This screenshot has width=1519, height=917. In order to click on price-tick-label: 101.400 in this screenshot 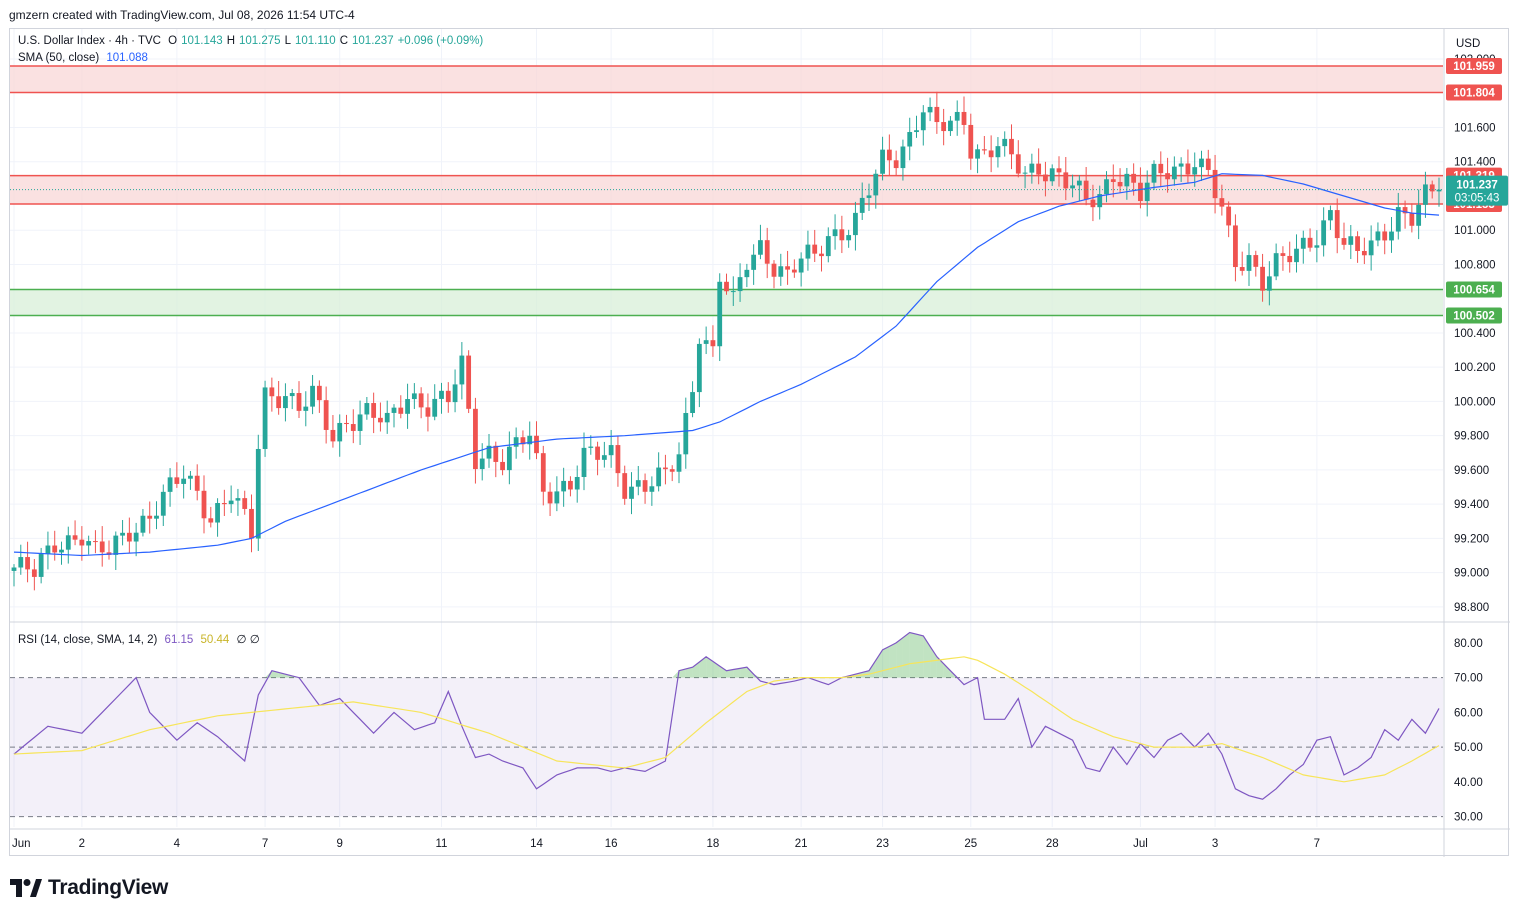, I will do `click(1475, 163)`.